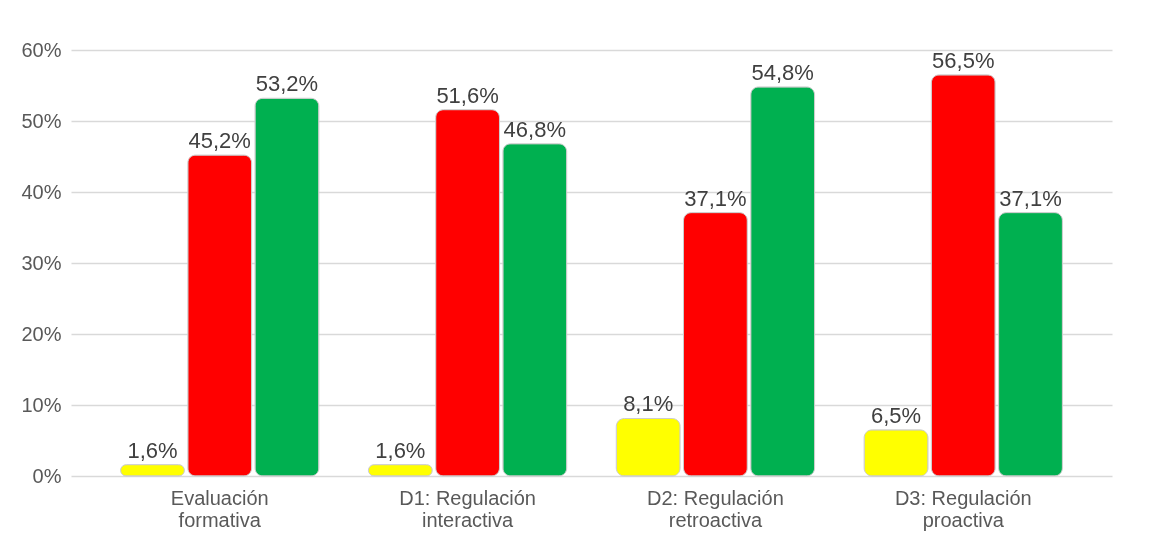  I want to click on data-label: 53,2%, so click(287, 84).